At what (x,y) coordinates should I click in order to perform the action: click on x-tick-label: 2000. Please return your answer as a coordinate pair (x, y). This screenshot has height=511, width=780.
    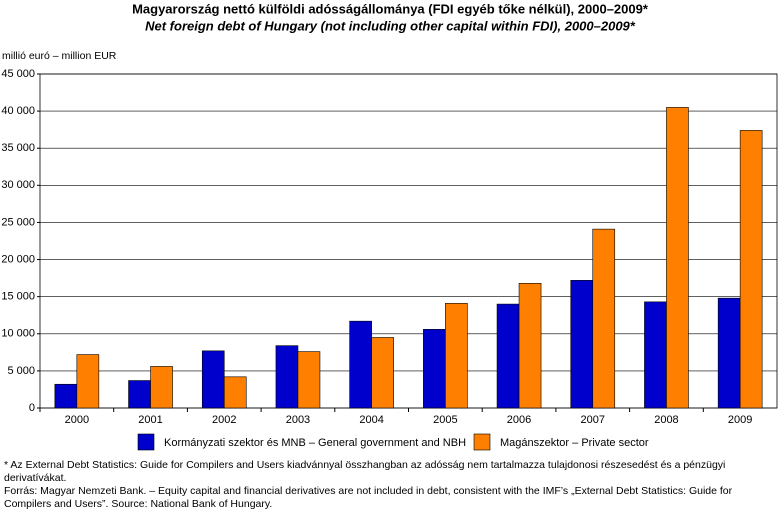
    Looking at the image, I should click on (77, 420).